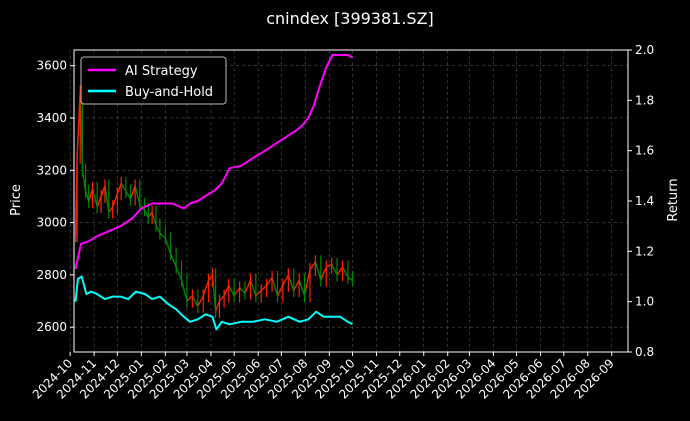  What do you see at coordinates (644, 201) in the screenshot?
I see `y-right-tick-label: 1.4` at bounding box center [644, 201].